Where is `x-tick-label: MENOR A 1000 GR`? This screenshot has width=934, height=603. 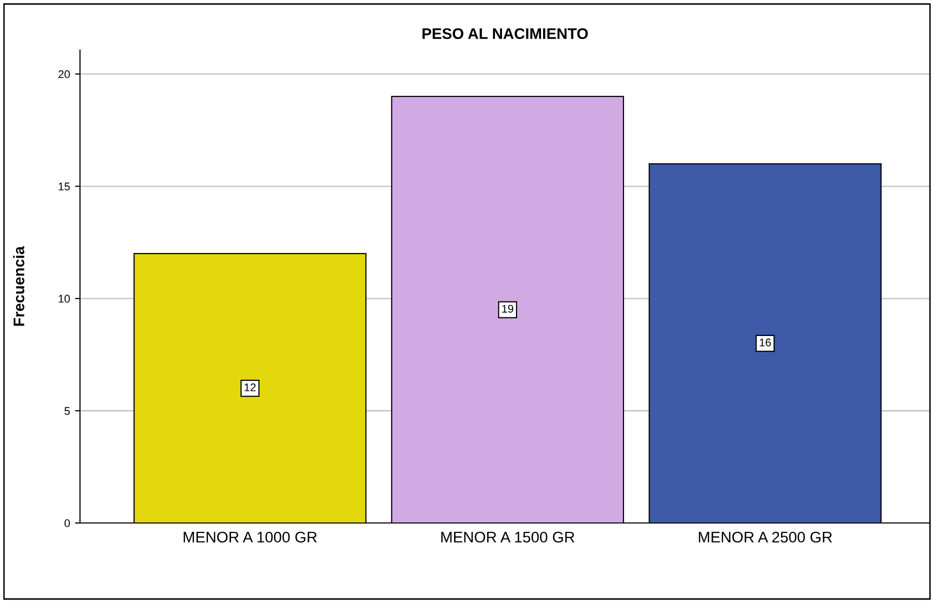
x-tick-label: MENOR A 1000 GR is located at coordinates (250, 537).